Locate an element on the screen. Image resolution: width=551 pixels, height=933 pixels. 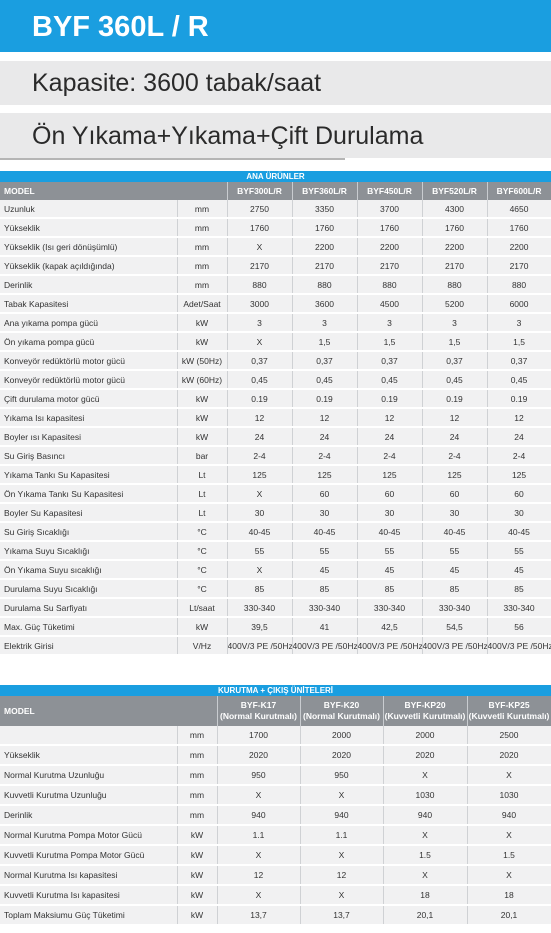
table-cell: 2000 is located at coordinates (425, 736).